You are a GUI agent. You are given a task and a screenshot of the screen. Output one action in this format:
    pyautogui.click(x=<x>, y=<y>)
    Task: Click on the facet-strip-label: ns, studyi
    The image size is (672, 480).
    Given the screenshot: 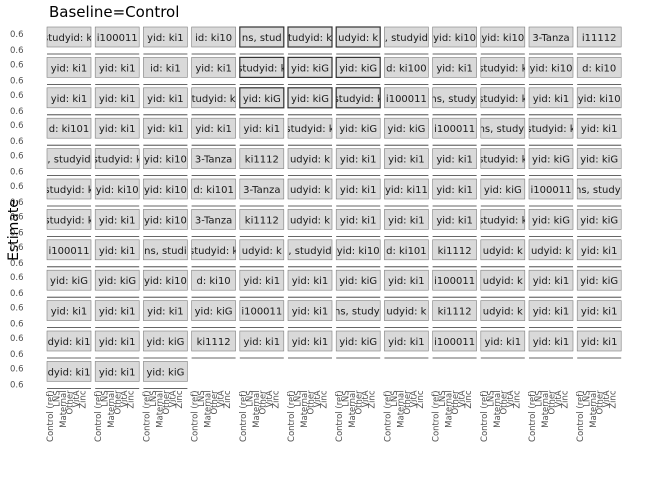 What is the action you would take?
    pyautogui.click(x=454, y=99)
    